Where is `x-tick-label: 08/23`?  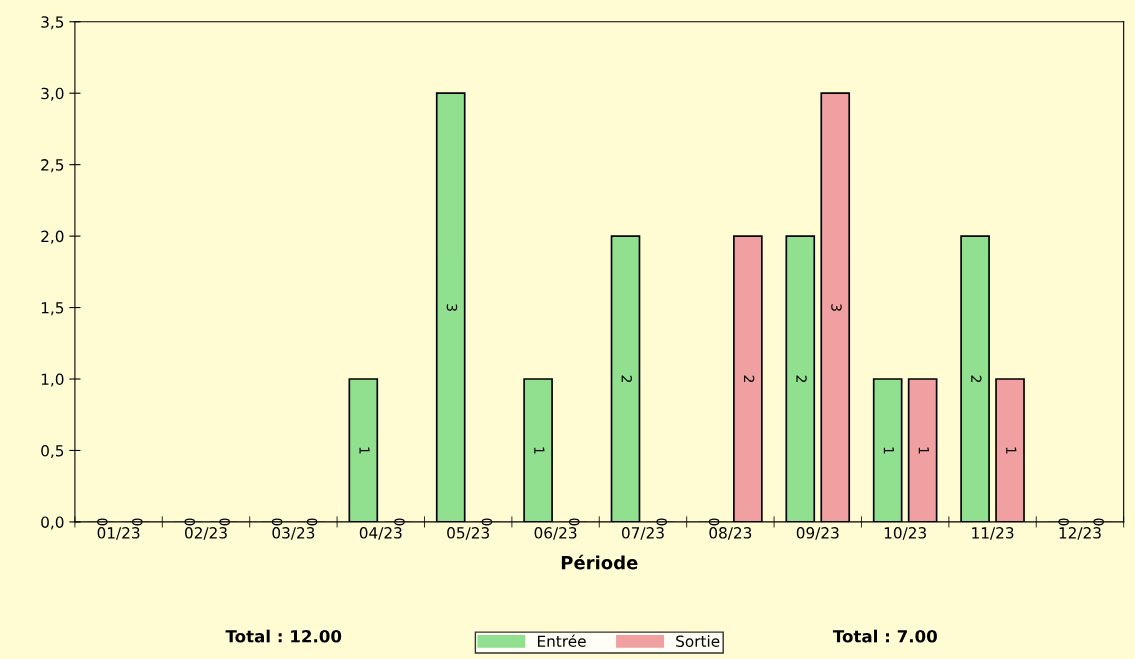 x-tick-label: 08/23 is located at coordinates (730, 533).